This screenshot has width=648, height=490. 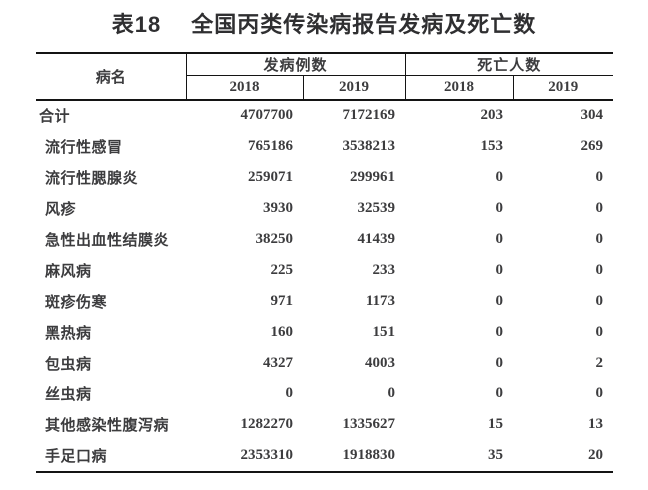 I want to click on cases-2019-cell: 1918830, so click(x=354, y=457).